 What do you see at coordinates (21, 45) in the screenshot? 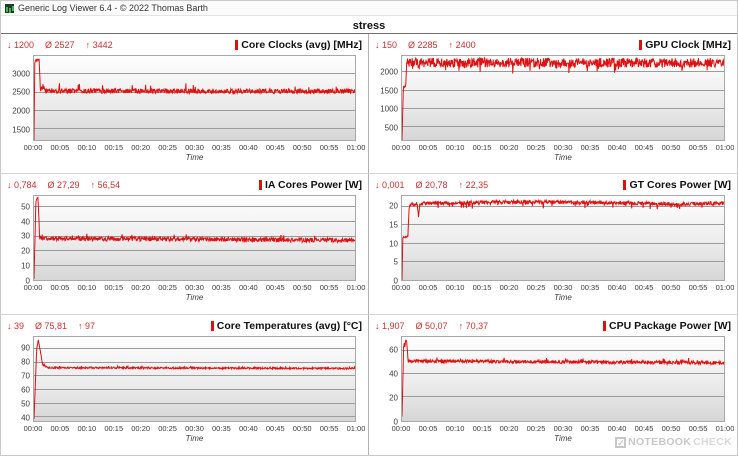
I see `stat-min: ↓ 1200` at bounding box center [21, 45].